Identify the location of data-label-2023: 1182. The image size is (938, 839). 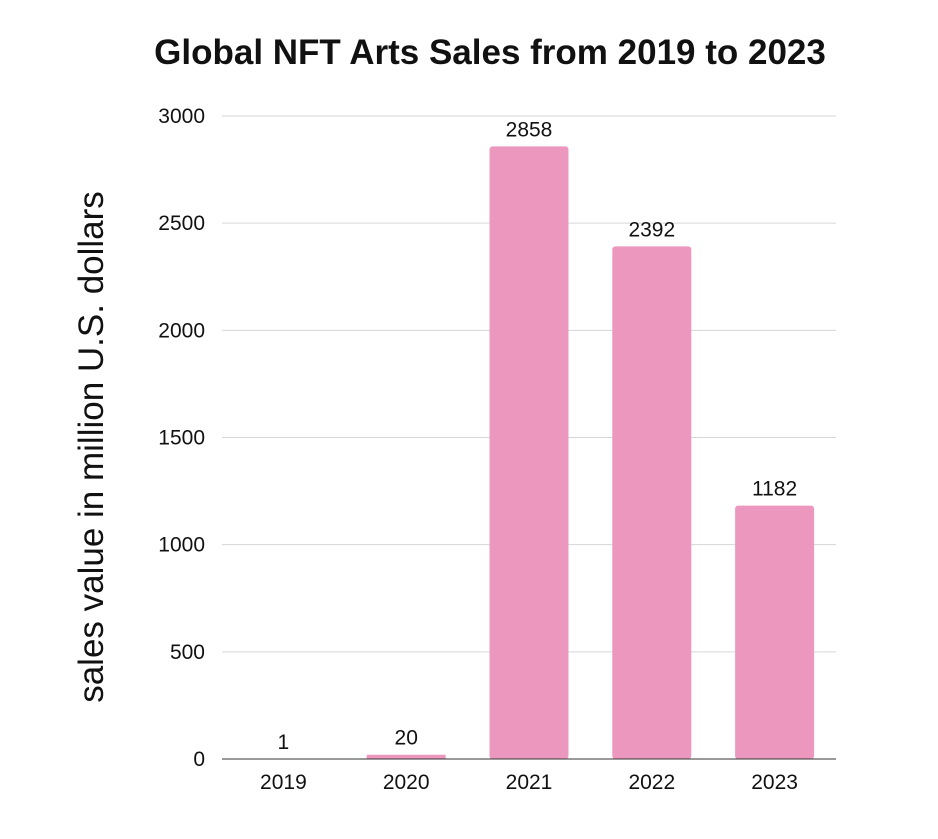
(774, 489).